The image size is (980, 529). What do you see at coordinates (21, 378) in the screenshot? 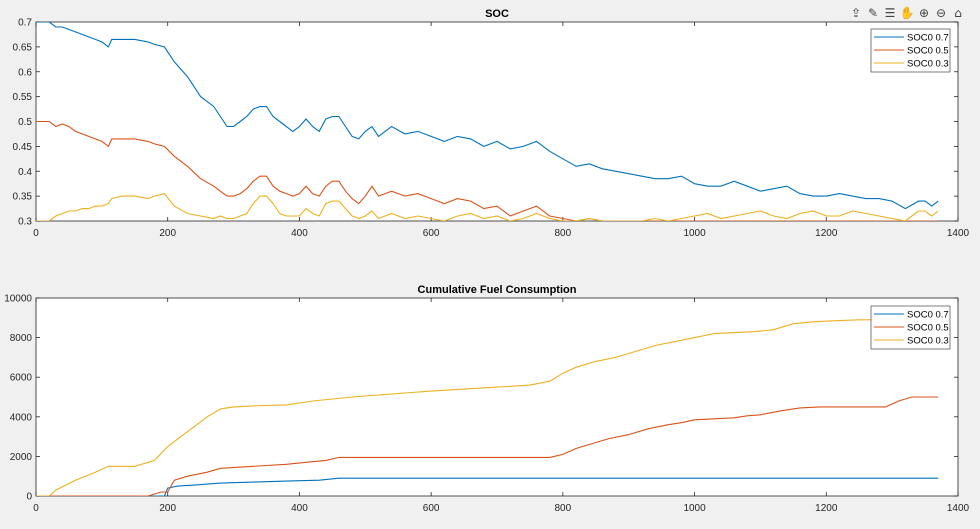
I see `y-tick-label: 6000` at bounding box center [21, 378].